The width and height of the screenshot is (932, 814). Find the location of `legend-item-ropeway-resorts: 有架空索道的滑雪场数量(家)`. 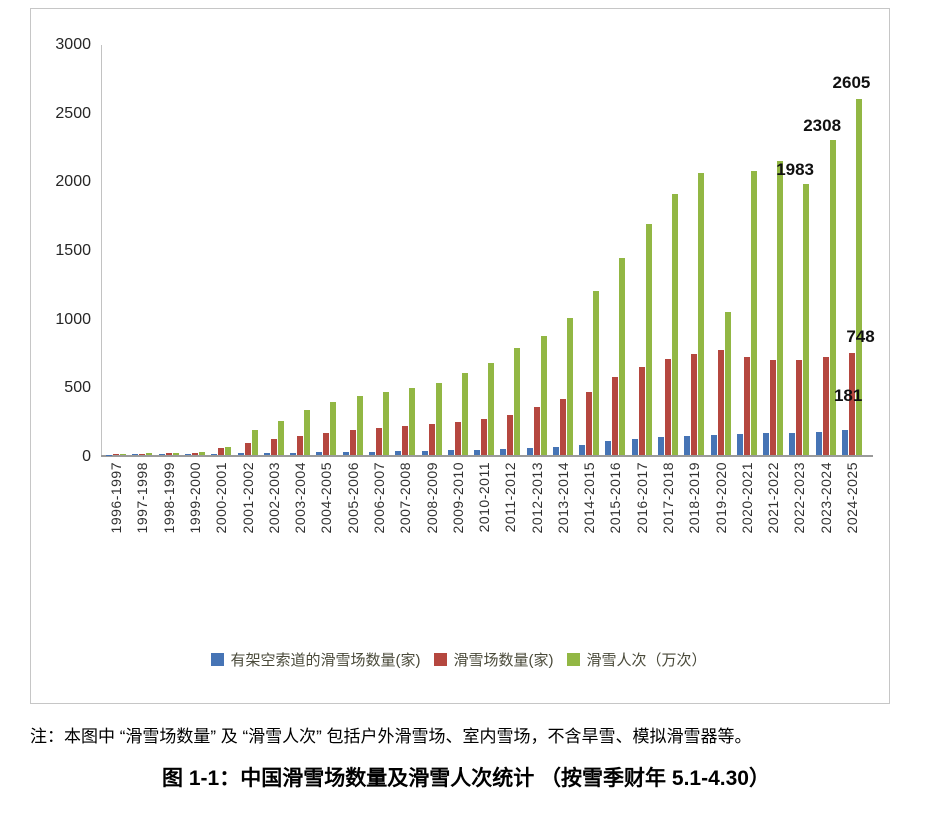

legend-item-ropeway-resorts: 有架空索道的滑雪场数量(家) is located at coordinates (315, 659).